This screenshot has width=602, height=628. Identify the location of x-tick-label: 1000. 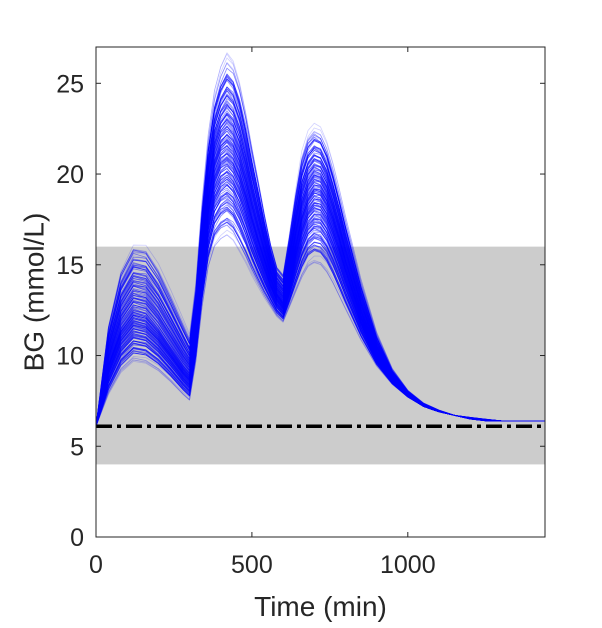
(408, 565).